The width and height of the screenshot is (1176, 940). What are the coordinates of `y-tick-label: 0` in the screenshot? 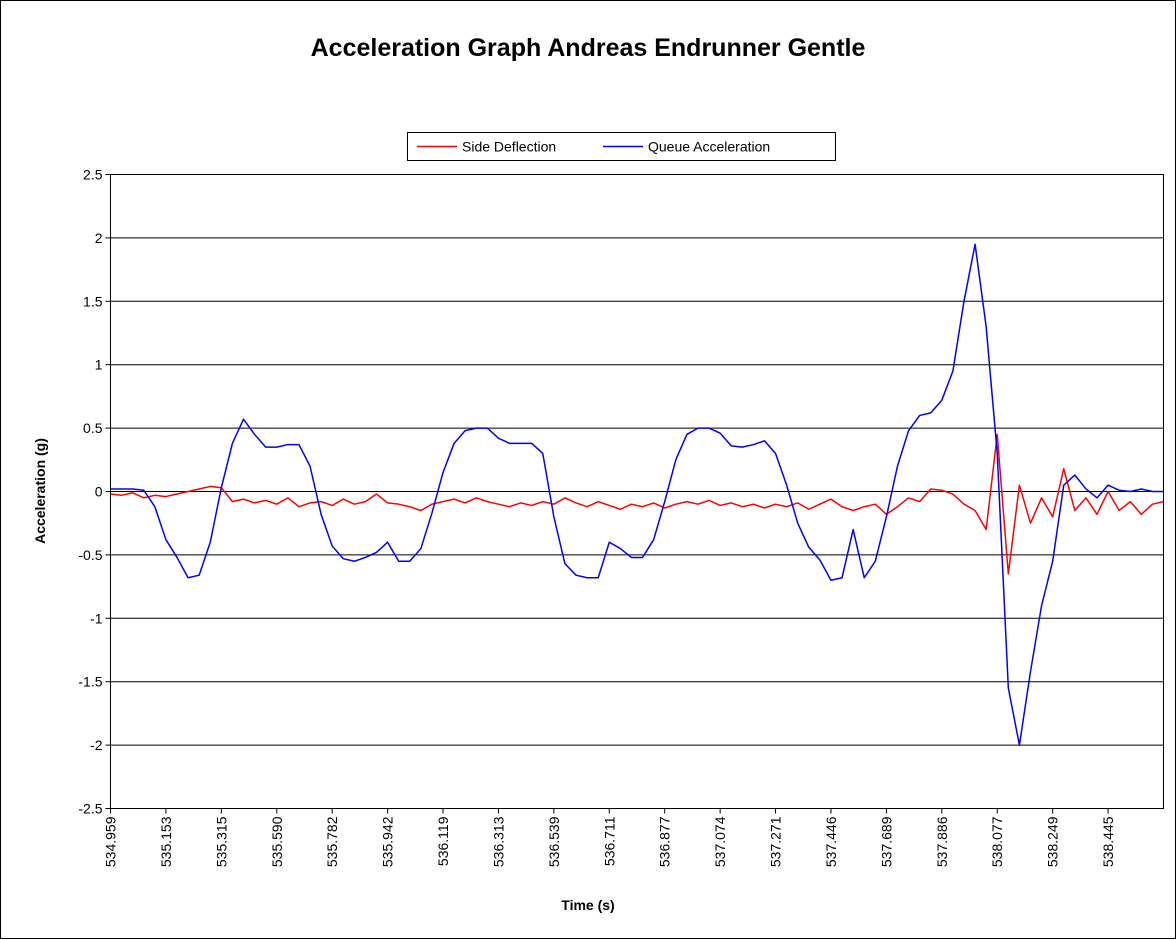 It's located at (99, 492).